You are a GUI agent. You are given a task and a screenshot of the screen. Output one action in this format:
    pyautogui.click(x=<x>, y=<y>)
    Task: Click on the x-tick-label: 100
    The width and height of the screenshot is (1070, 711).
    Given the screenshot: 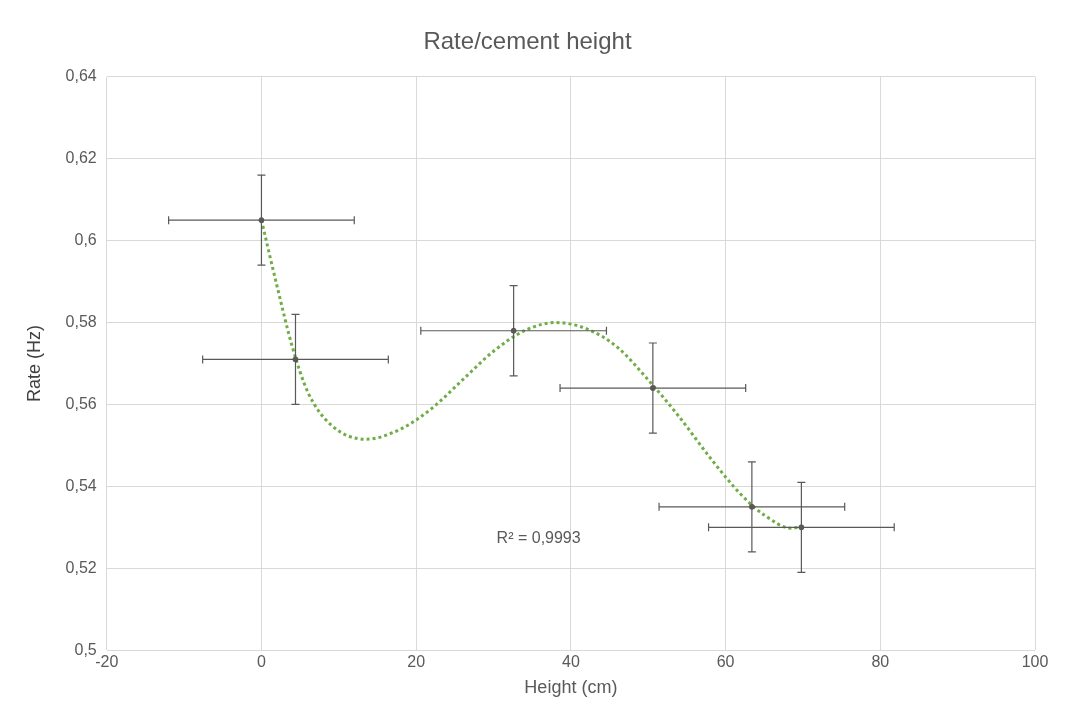 What is the action you would take?
    pyautogui.click(x=1035, y=662)
    